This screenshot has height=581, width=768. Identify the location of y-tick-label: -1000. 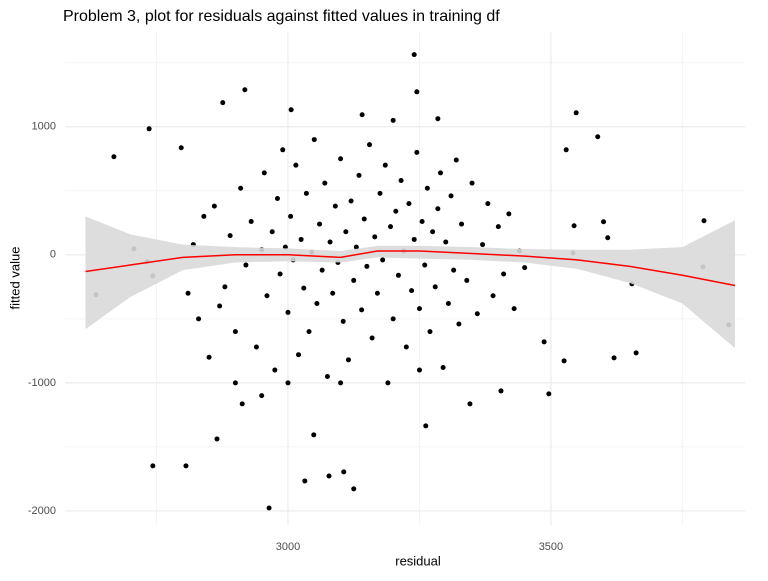
(42, 383).